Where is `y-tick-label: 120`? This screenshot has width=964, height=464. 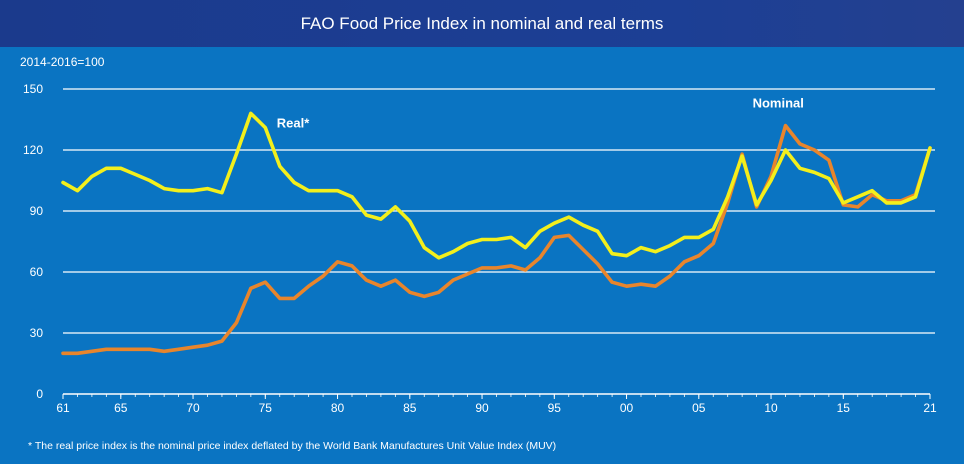 y-tick-label: 120 is located at coordinates (33, 150).